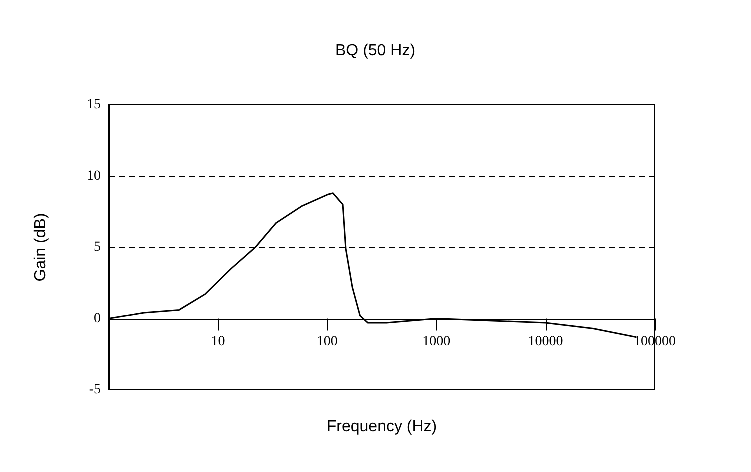 This screenshot has width=751, height=472. I want to click on x-axis-title: Frequency (Hz), so click(382, 427).